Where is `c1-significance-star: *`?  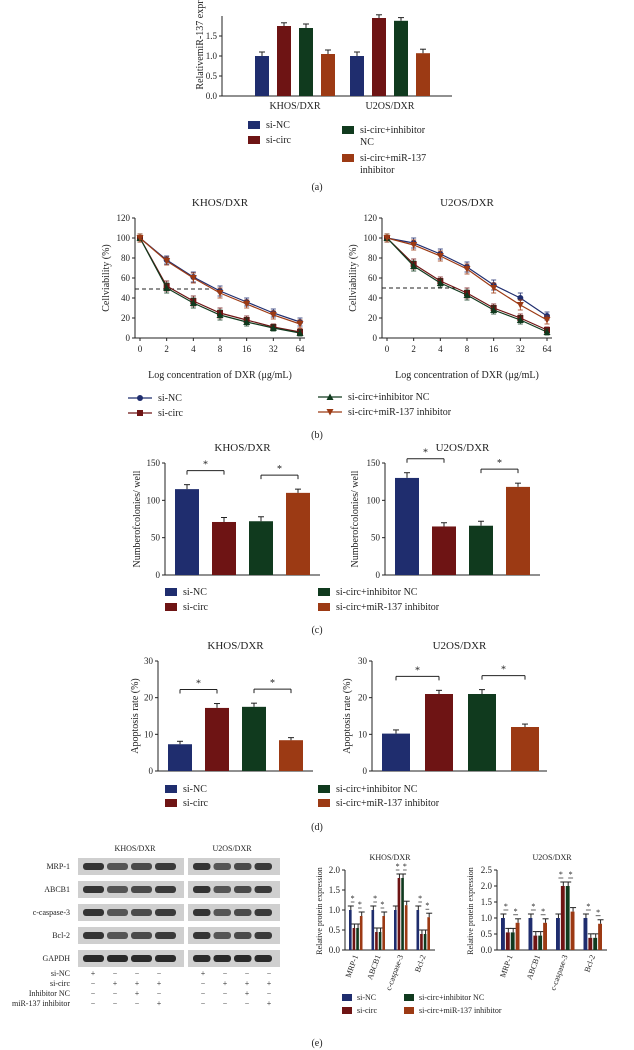 c1-significance-star: * is located at coordinates (205, 465).